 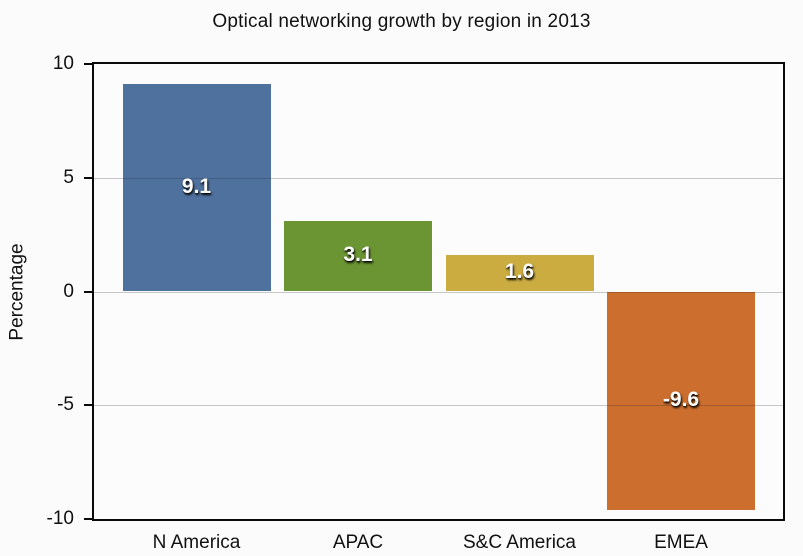 What do you see at coordinates (68, 291) in the screenshot?
I see `y-tick-label: 0` at bounding box center [68, 291].